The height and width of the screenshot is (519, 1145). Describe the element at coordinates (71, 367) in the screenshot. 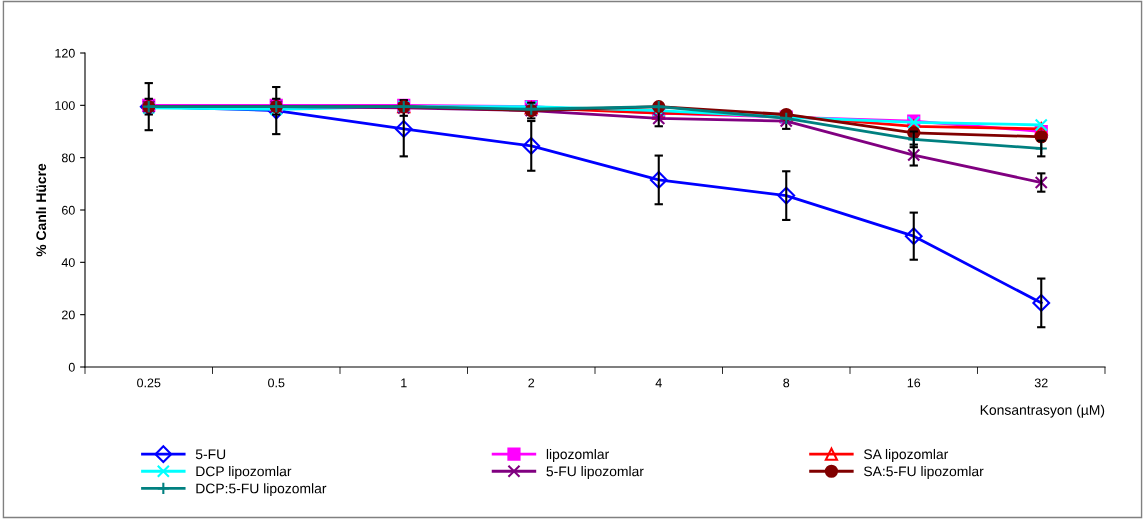

I see `y-tick-label: 0` at that location.